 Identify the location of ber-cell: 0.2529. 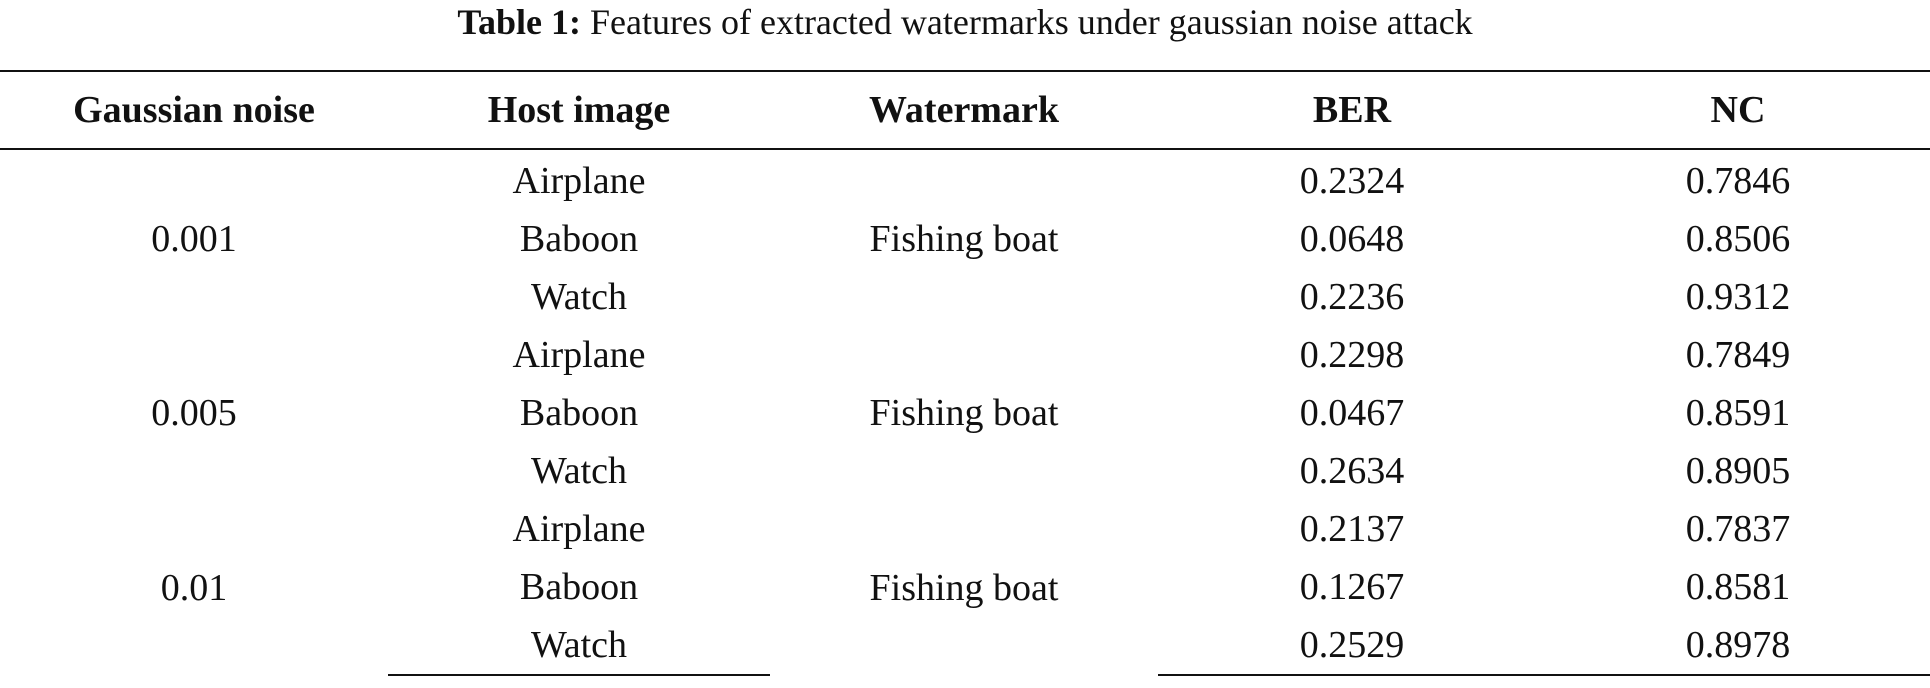
(1352, 646).